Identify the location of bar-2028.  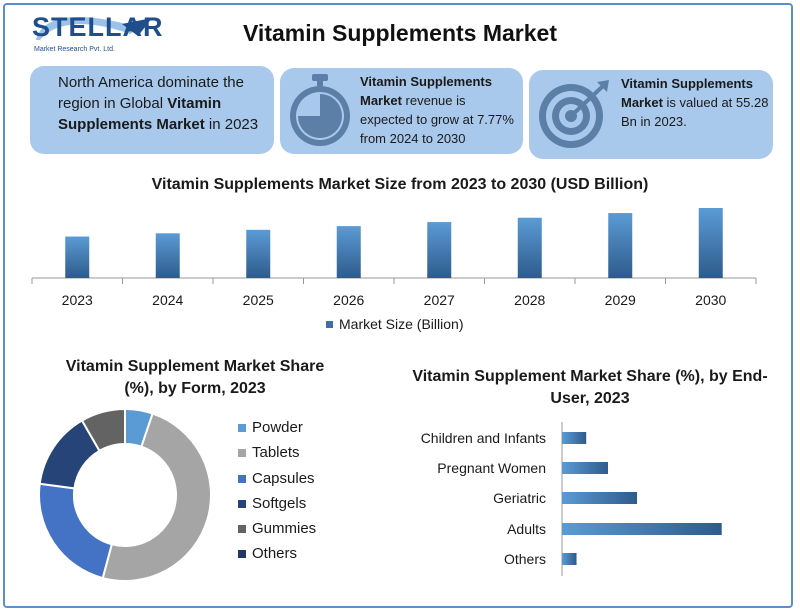
(529, 247).